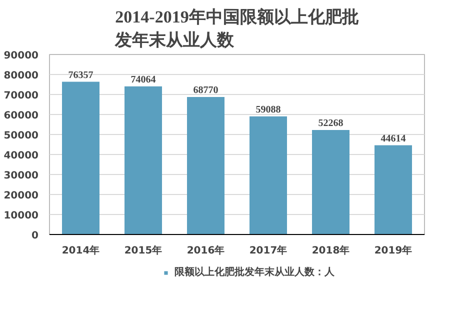  What do you see at coordinates (21, 96) in the screenshot?
I see `y-tick-label: 70000` at bounding box center [21, 96].